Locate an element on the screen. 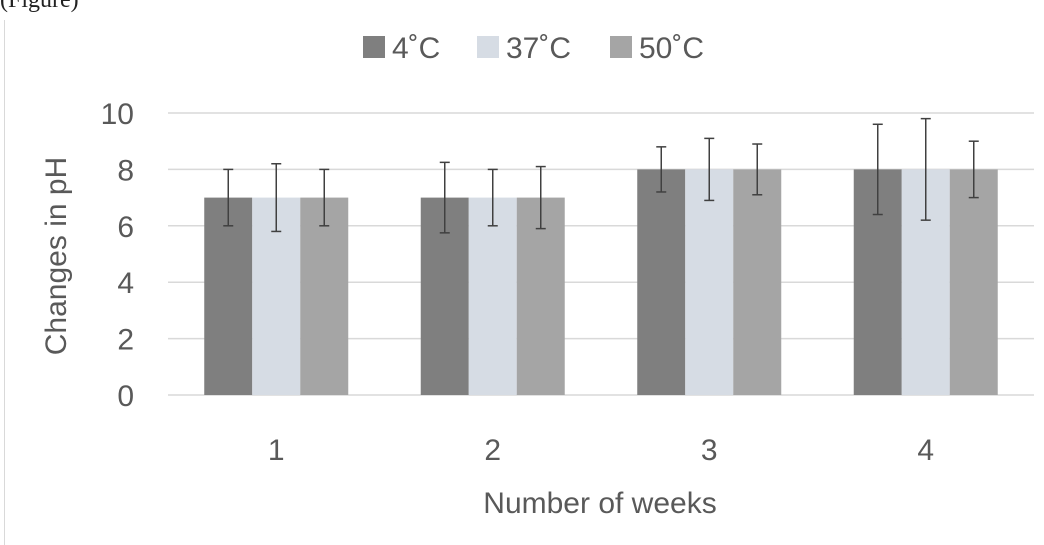 The image size is (1044, 545). legend-item: 4˚C is located at coordinates (401, 48).